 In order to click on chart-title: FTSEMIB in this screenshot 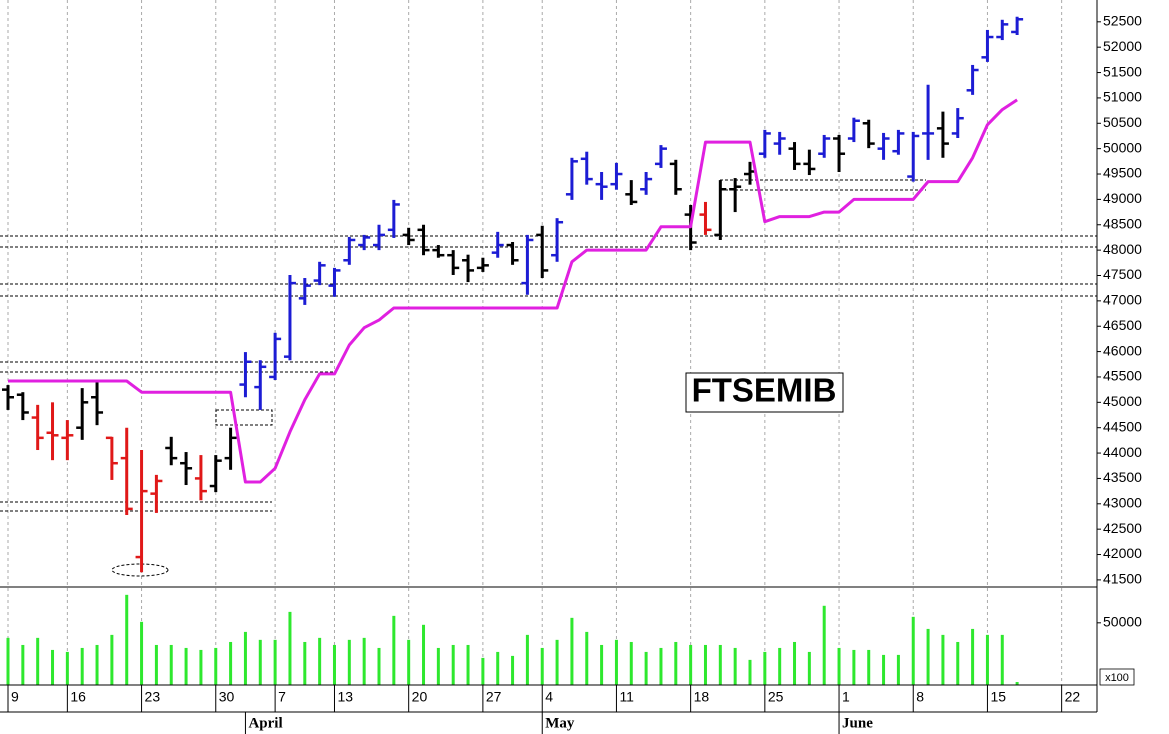, I will do `click(764, 390)`.